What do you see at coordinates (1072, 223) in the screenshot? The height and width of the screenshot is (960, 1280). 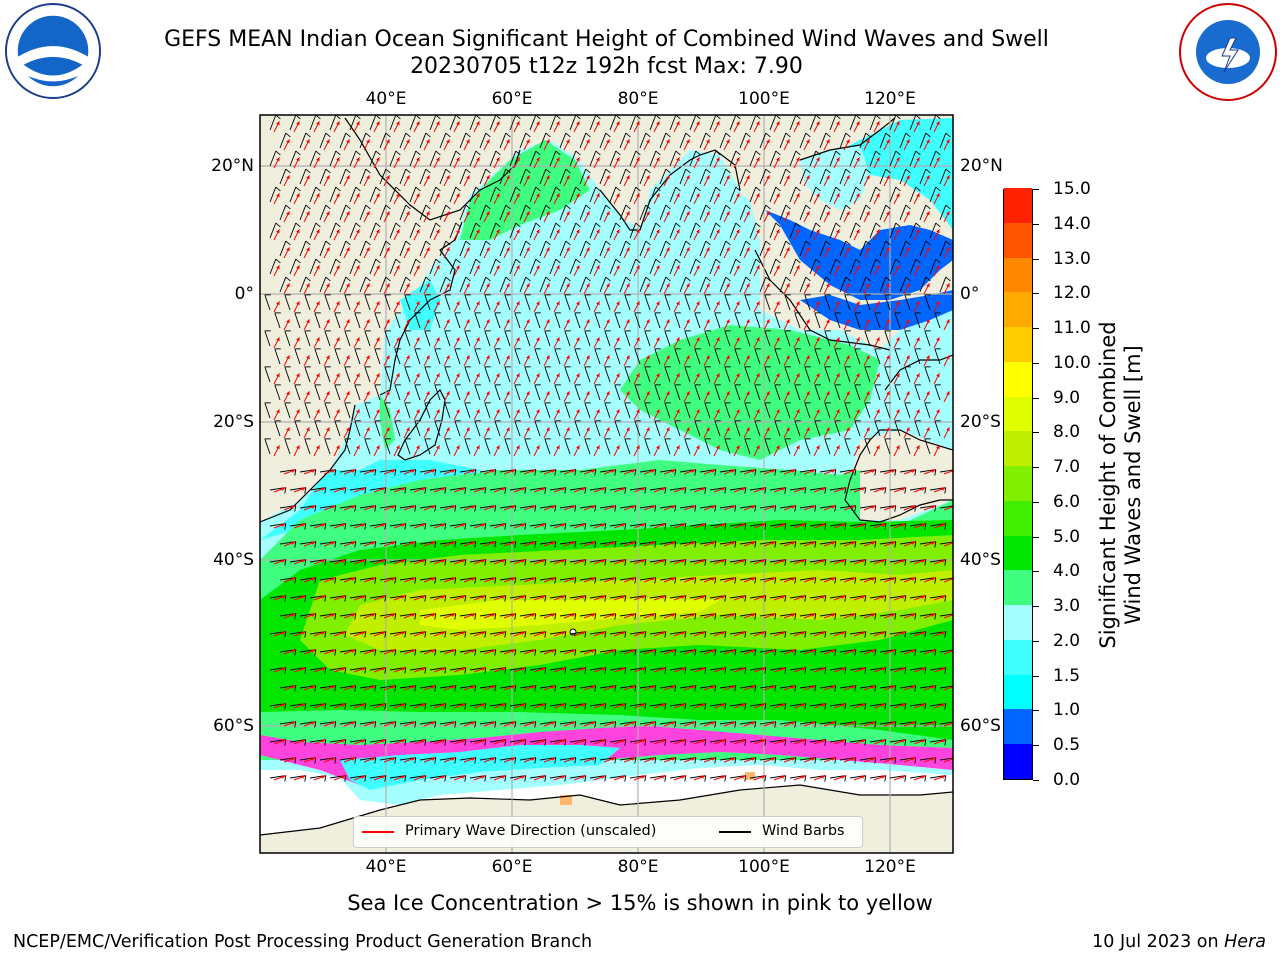 I see `colorbar-tick-label: 14.0` at bounding box center [1072, 223].